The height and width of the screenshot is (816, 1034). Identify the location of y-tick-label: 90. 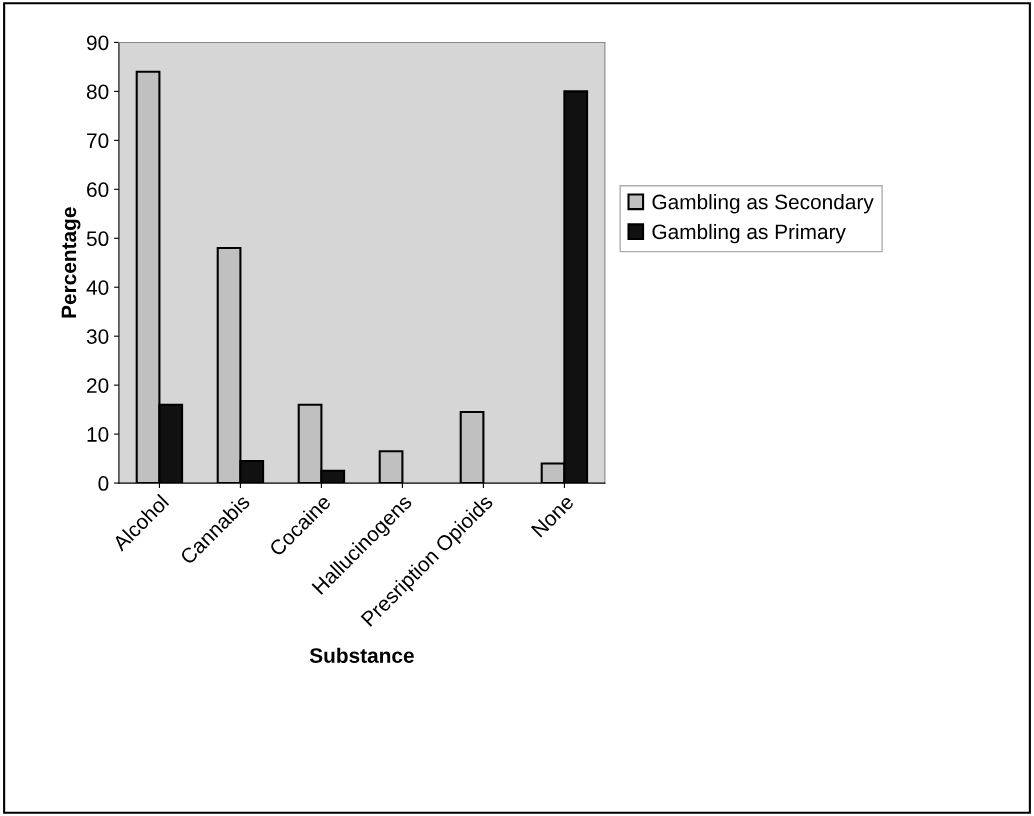
(97, 43).